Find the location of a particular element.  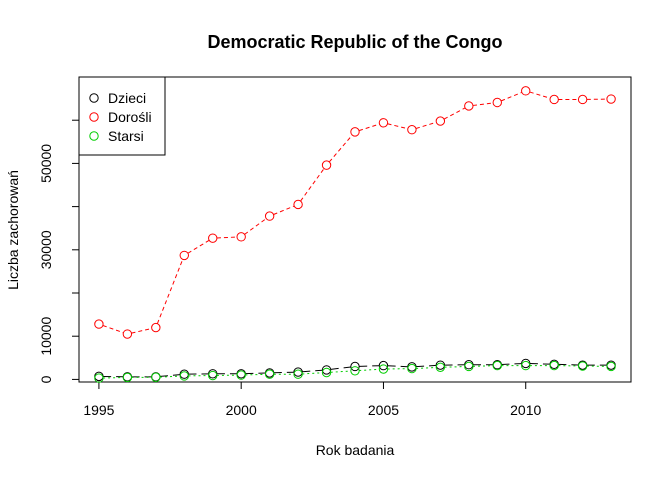

x-tick-label: 2005 is located at coordinates (383, 410).